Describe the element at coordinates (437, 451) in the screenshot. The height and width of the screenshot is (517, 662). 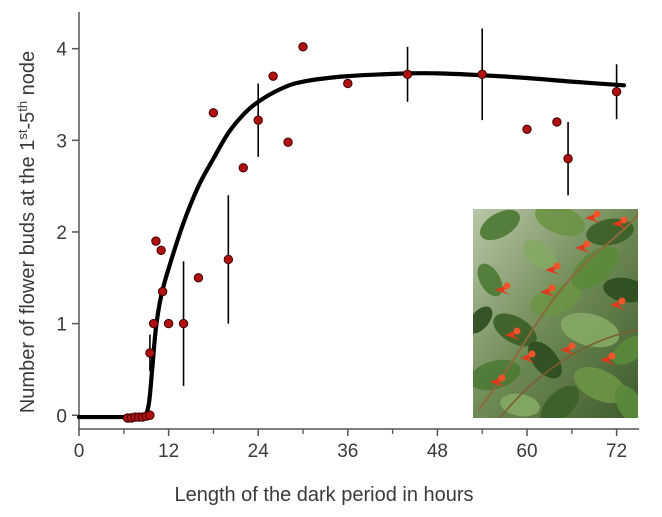
I see `x-tick-label: 48` at that location.